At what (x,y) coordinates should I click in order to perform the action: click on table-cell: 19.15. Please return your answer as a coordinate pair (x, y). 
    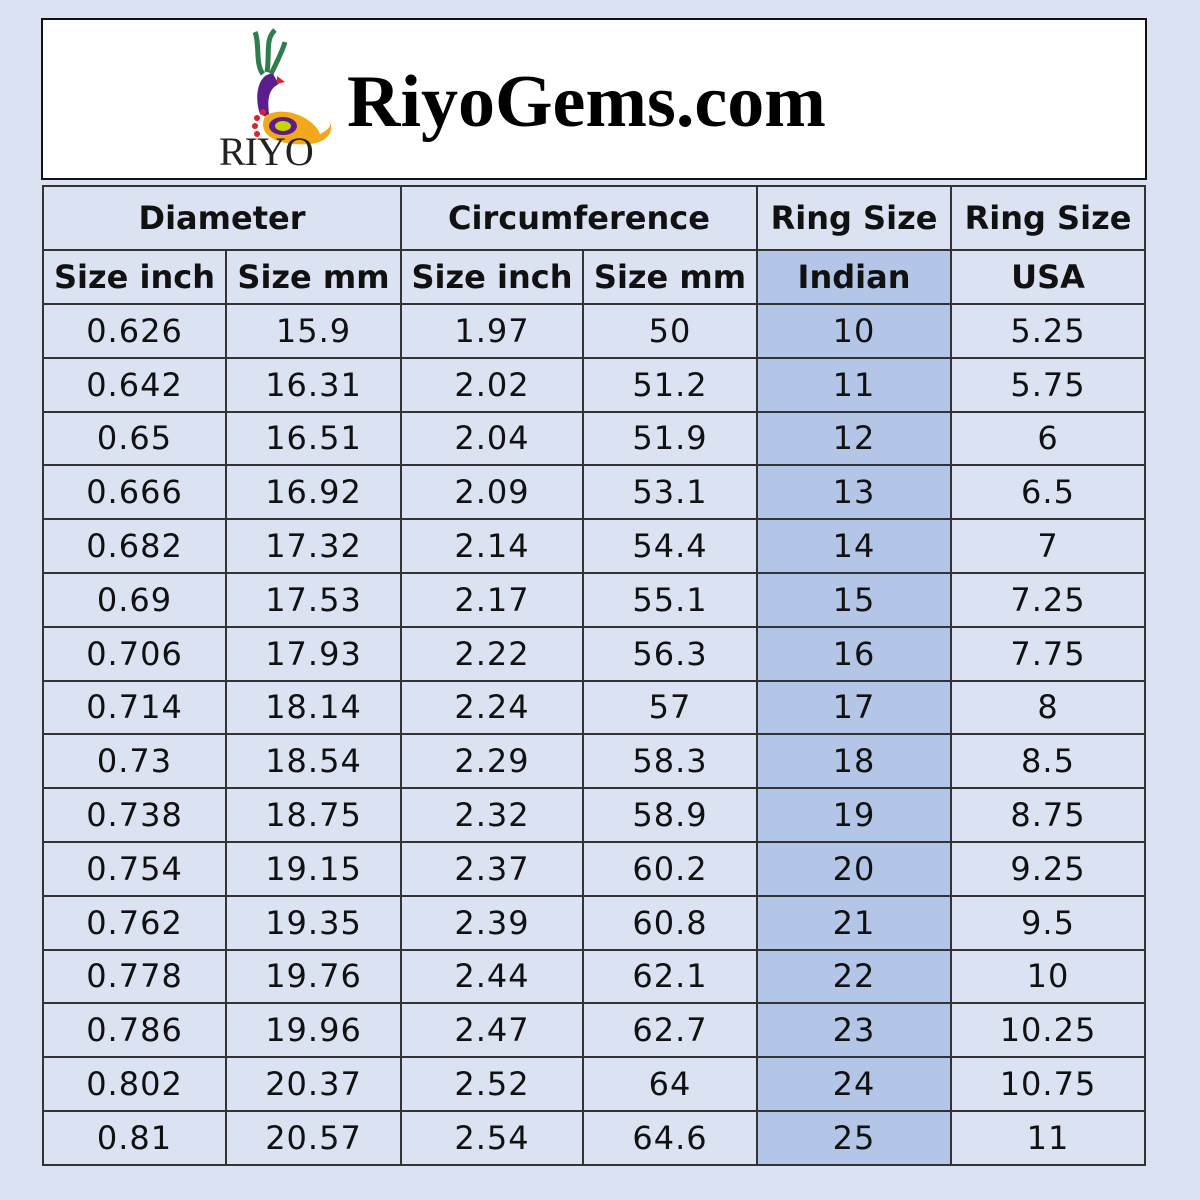
    Looking at the image, I should click on (313, 868).